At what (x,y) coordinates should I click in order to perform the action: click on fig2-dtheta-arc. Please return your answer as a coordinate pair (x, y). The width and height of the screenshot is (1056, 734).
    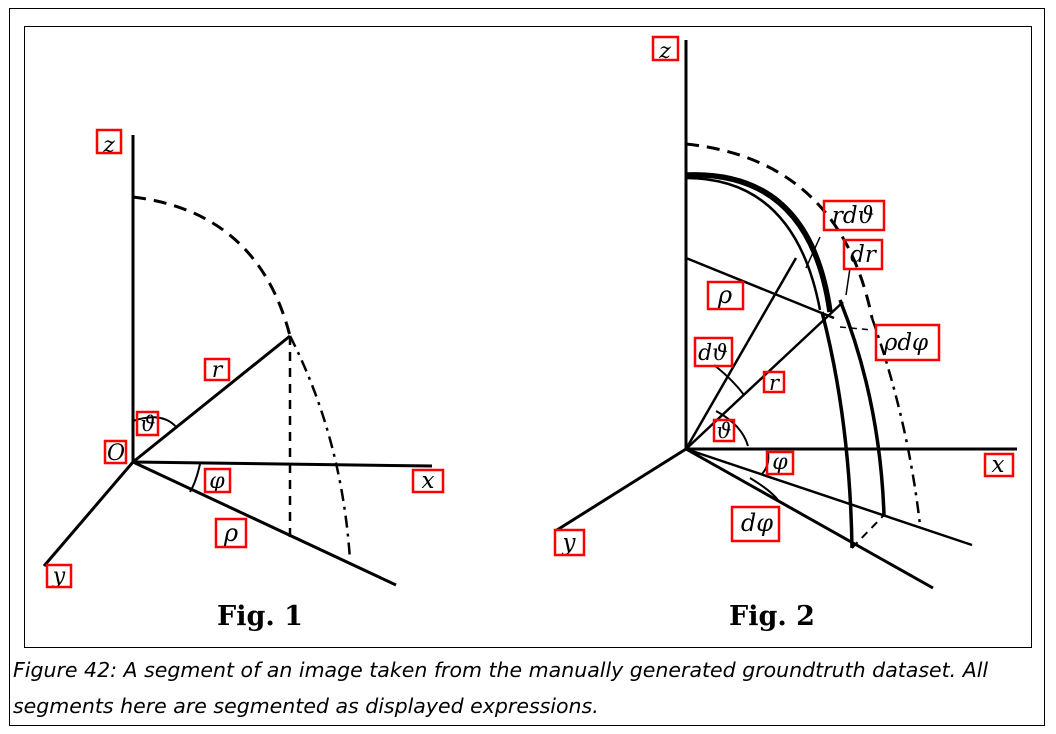
    Looking at the image, I should click on (729, 380).